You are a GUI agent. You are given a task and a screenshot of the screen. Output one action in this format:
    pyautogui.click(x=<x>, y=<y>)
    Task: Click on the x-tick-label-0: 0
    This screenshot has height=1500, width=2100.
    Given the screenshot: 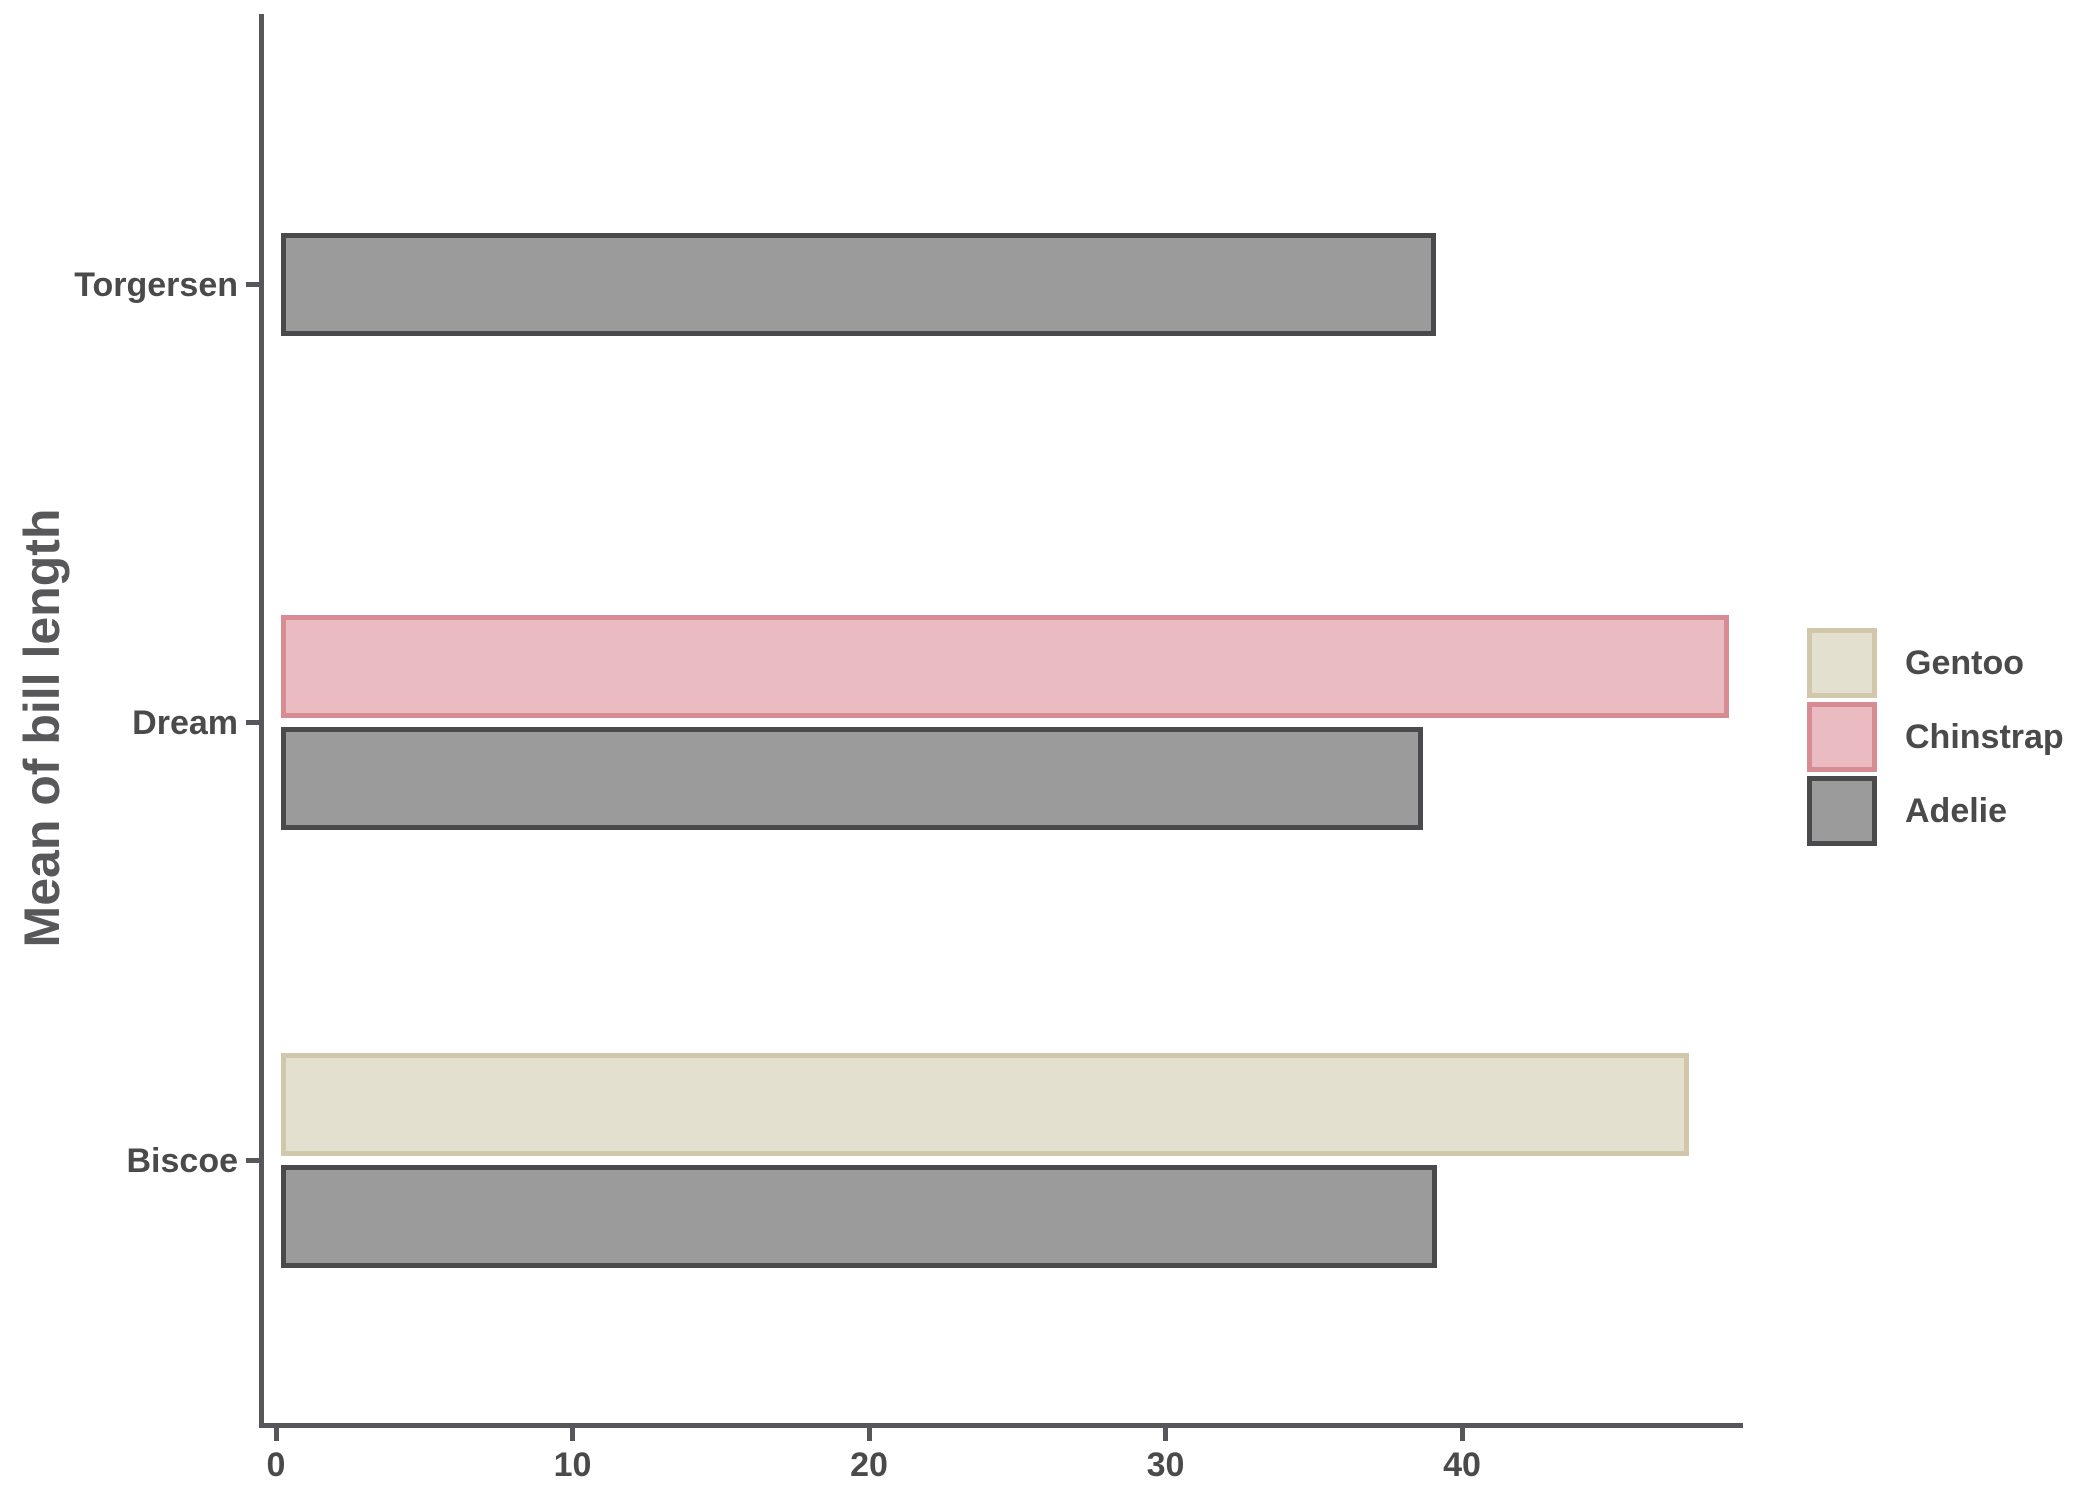 What is the action you would take?
    pyautogui.click(x=276, y=1465)
    